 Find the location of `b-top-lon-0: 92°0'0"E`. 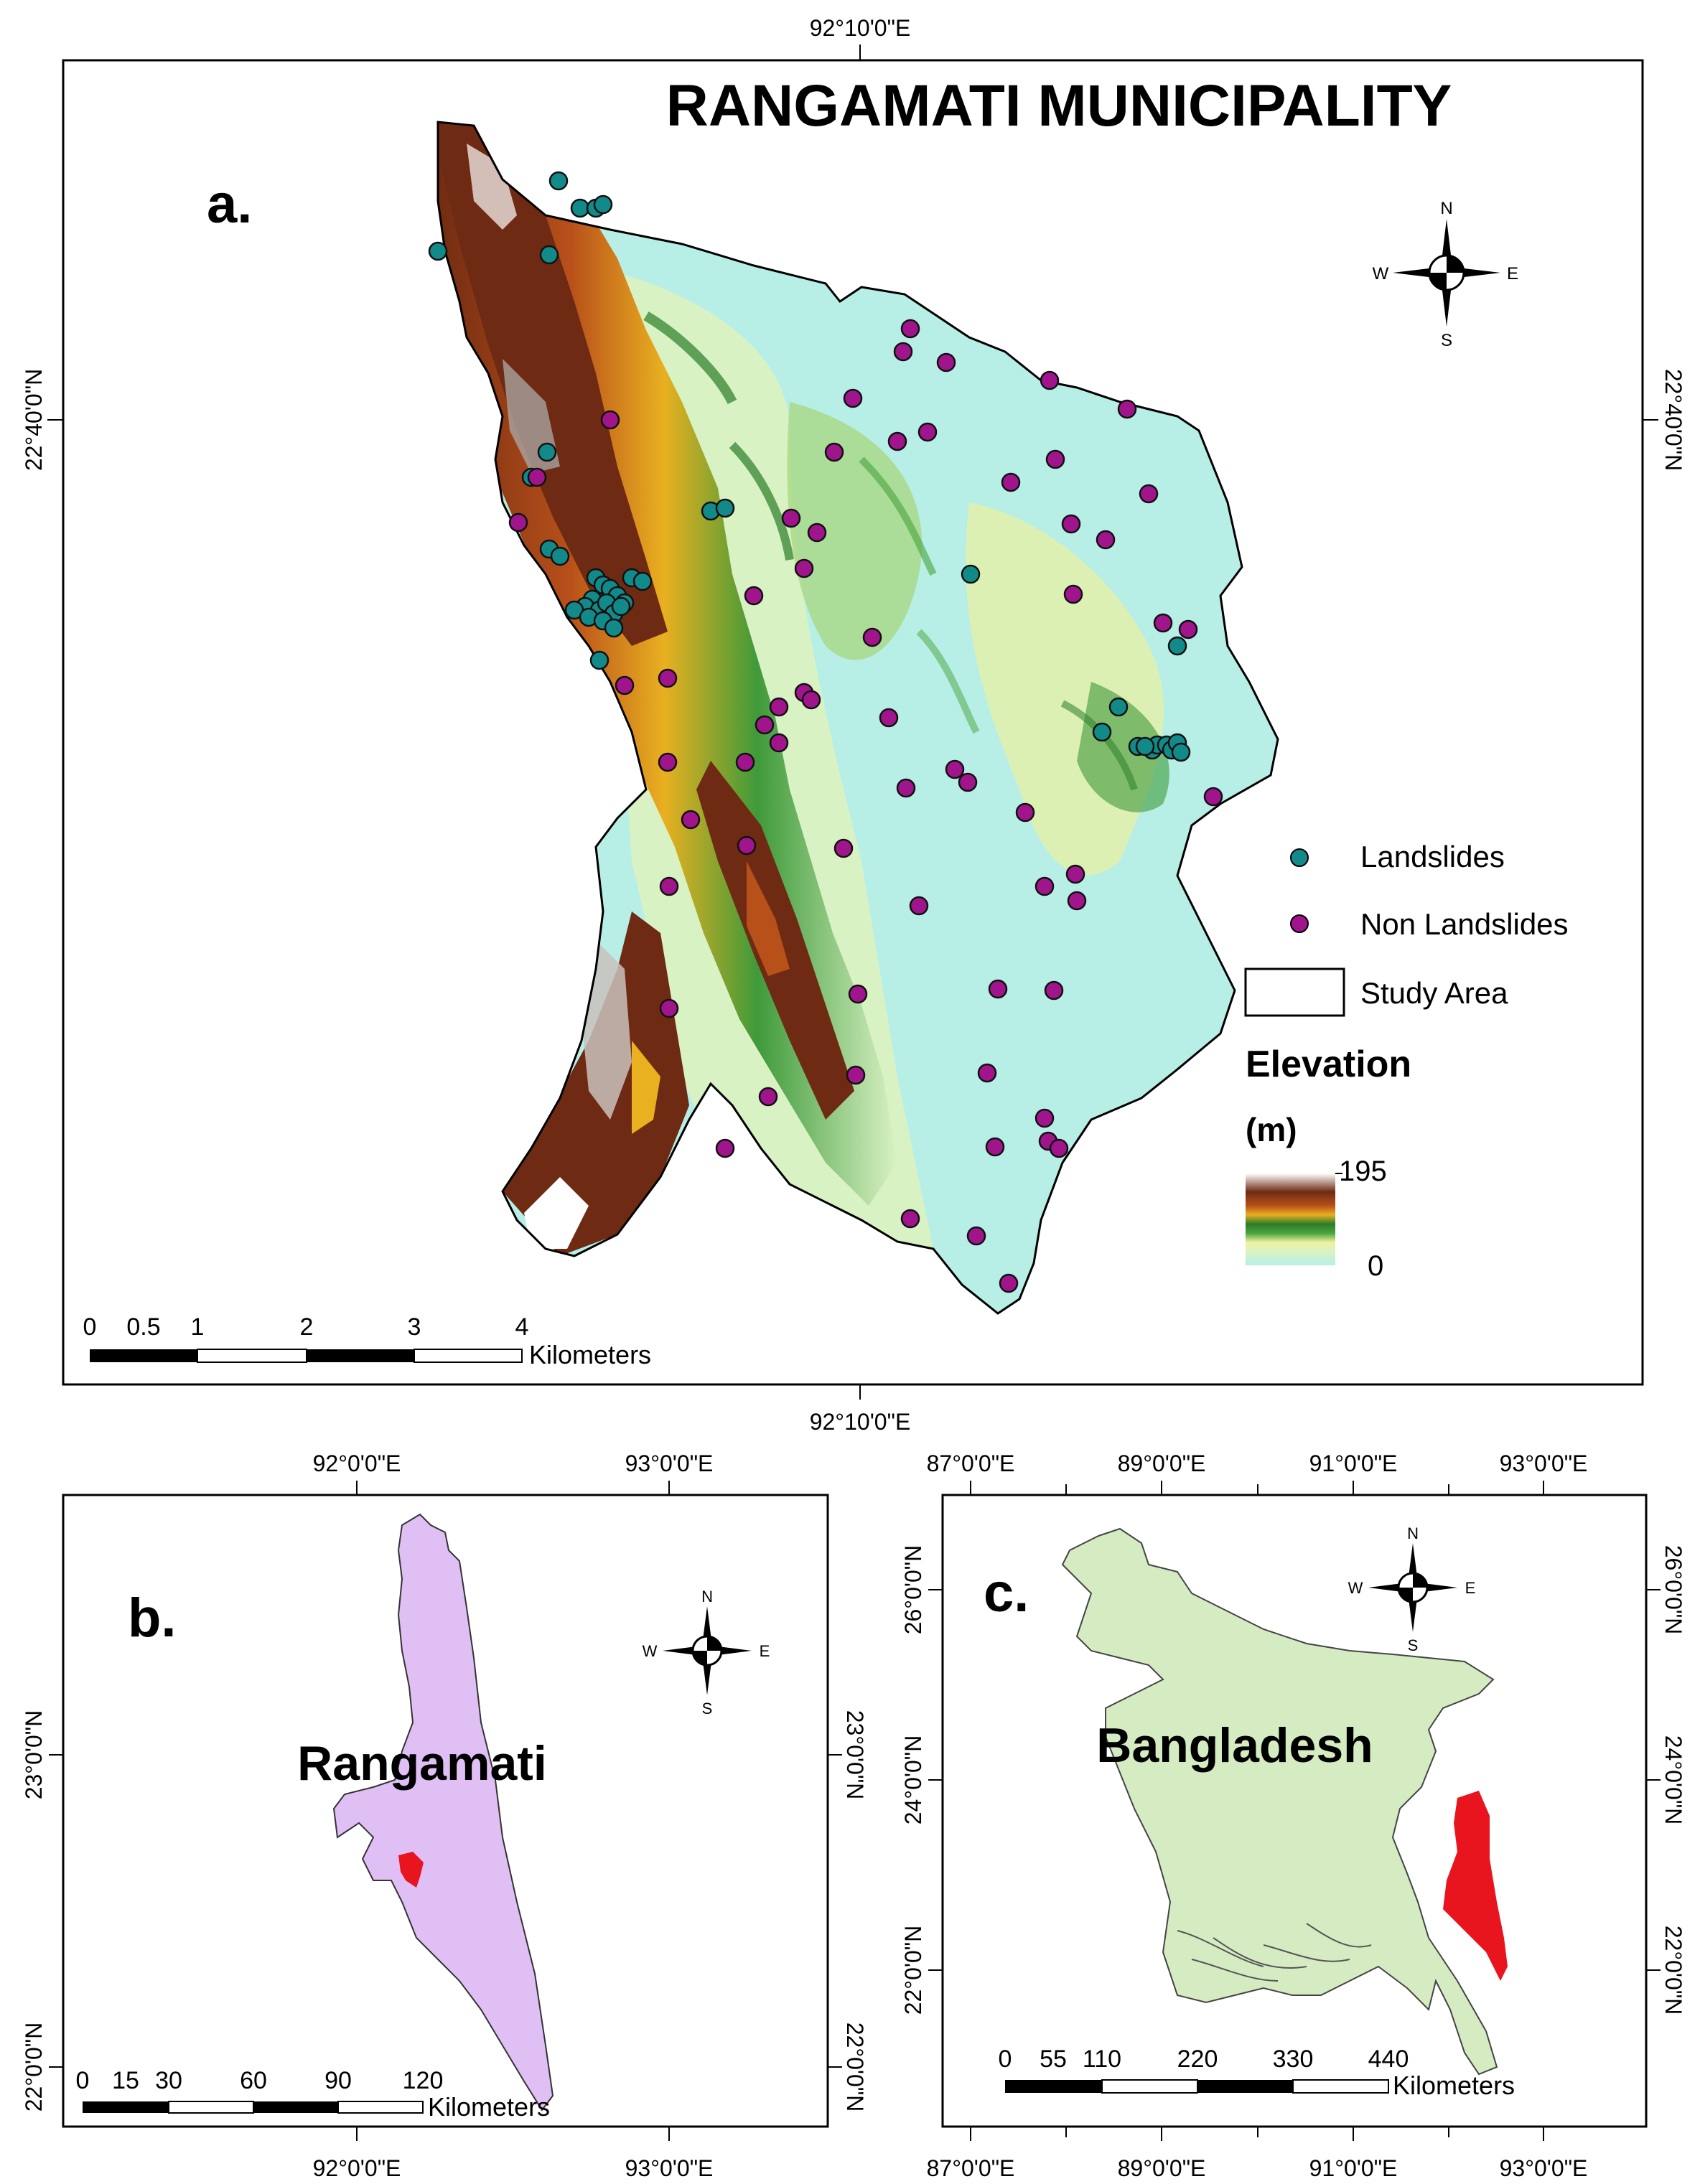

b-top-lon-0: 92°0'0"E is located at coordinates (357, 1463).